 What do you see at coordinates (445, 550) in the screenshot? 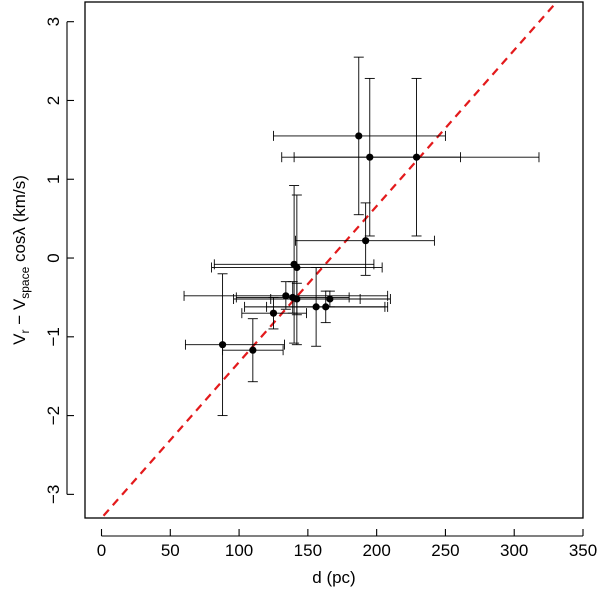
I see `x-tick-label: 250` at bounding box center [445, 550].